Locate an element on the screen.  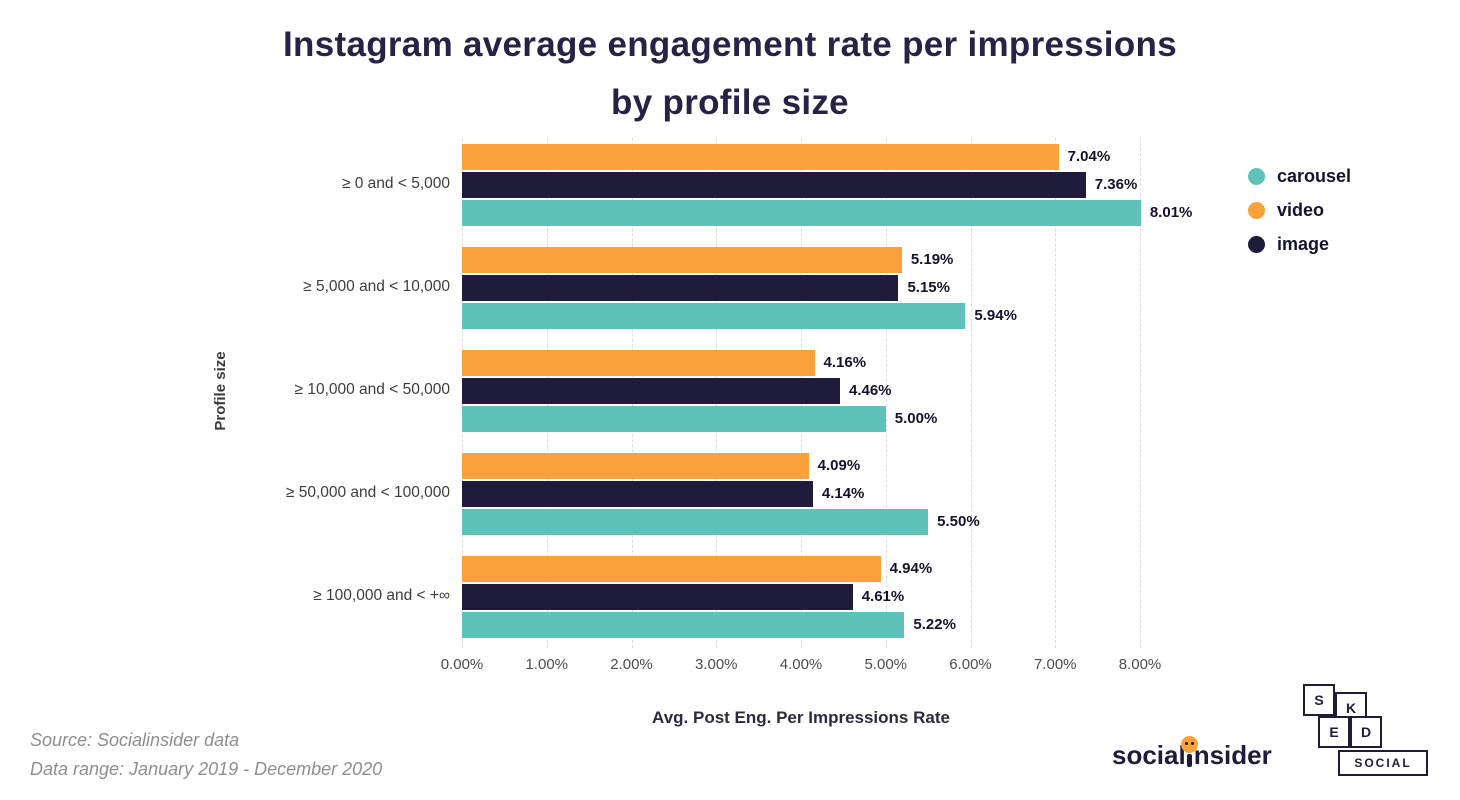
bar-value-label: 7.04% is located at coordinates (1089, 156).